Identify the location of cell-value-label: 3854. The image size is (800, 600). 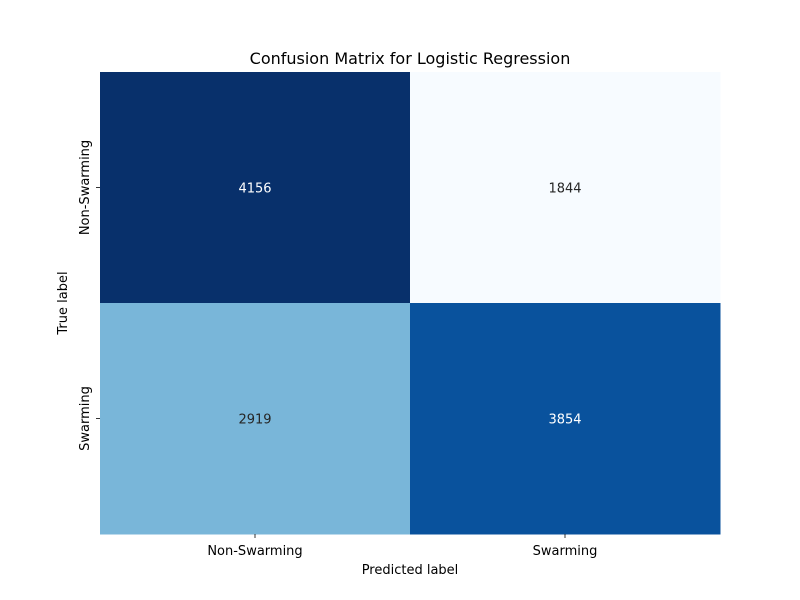
(564, 420).